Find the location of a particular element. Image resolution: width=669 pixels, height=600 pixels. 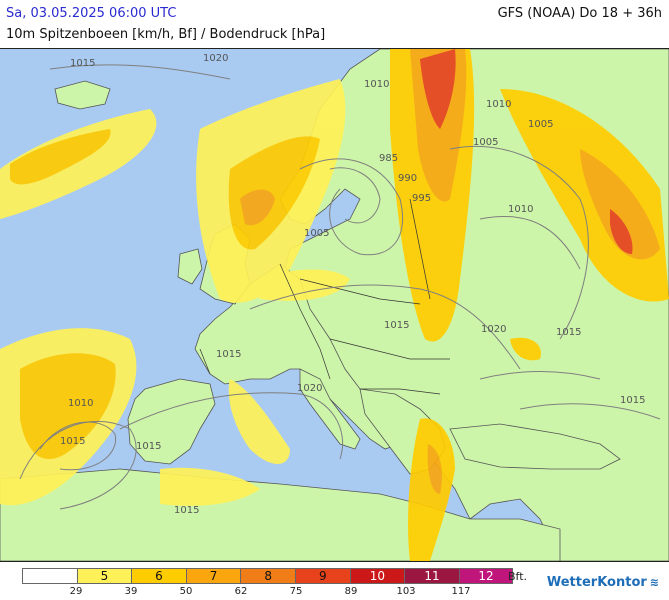

legend-kmh-tick: 39 is located at coordinates (131, 591).